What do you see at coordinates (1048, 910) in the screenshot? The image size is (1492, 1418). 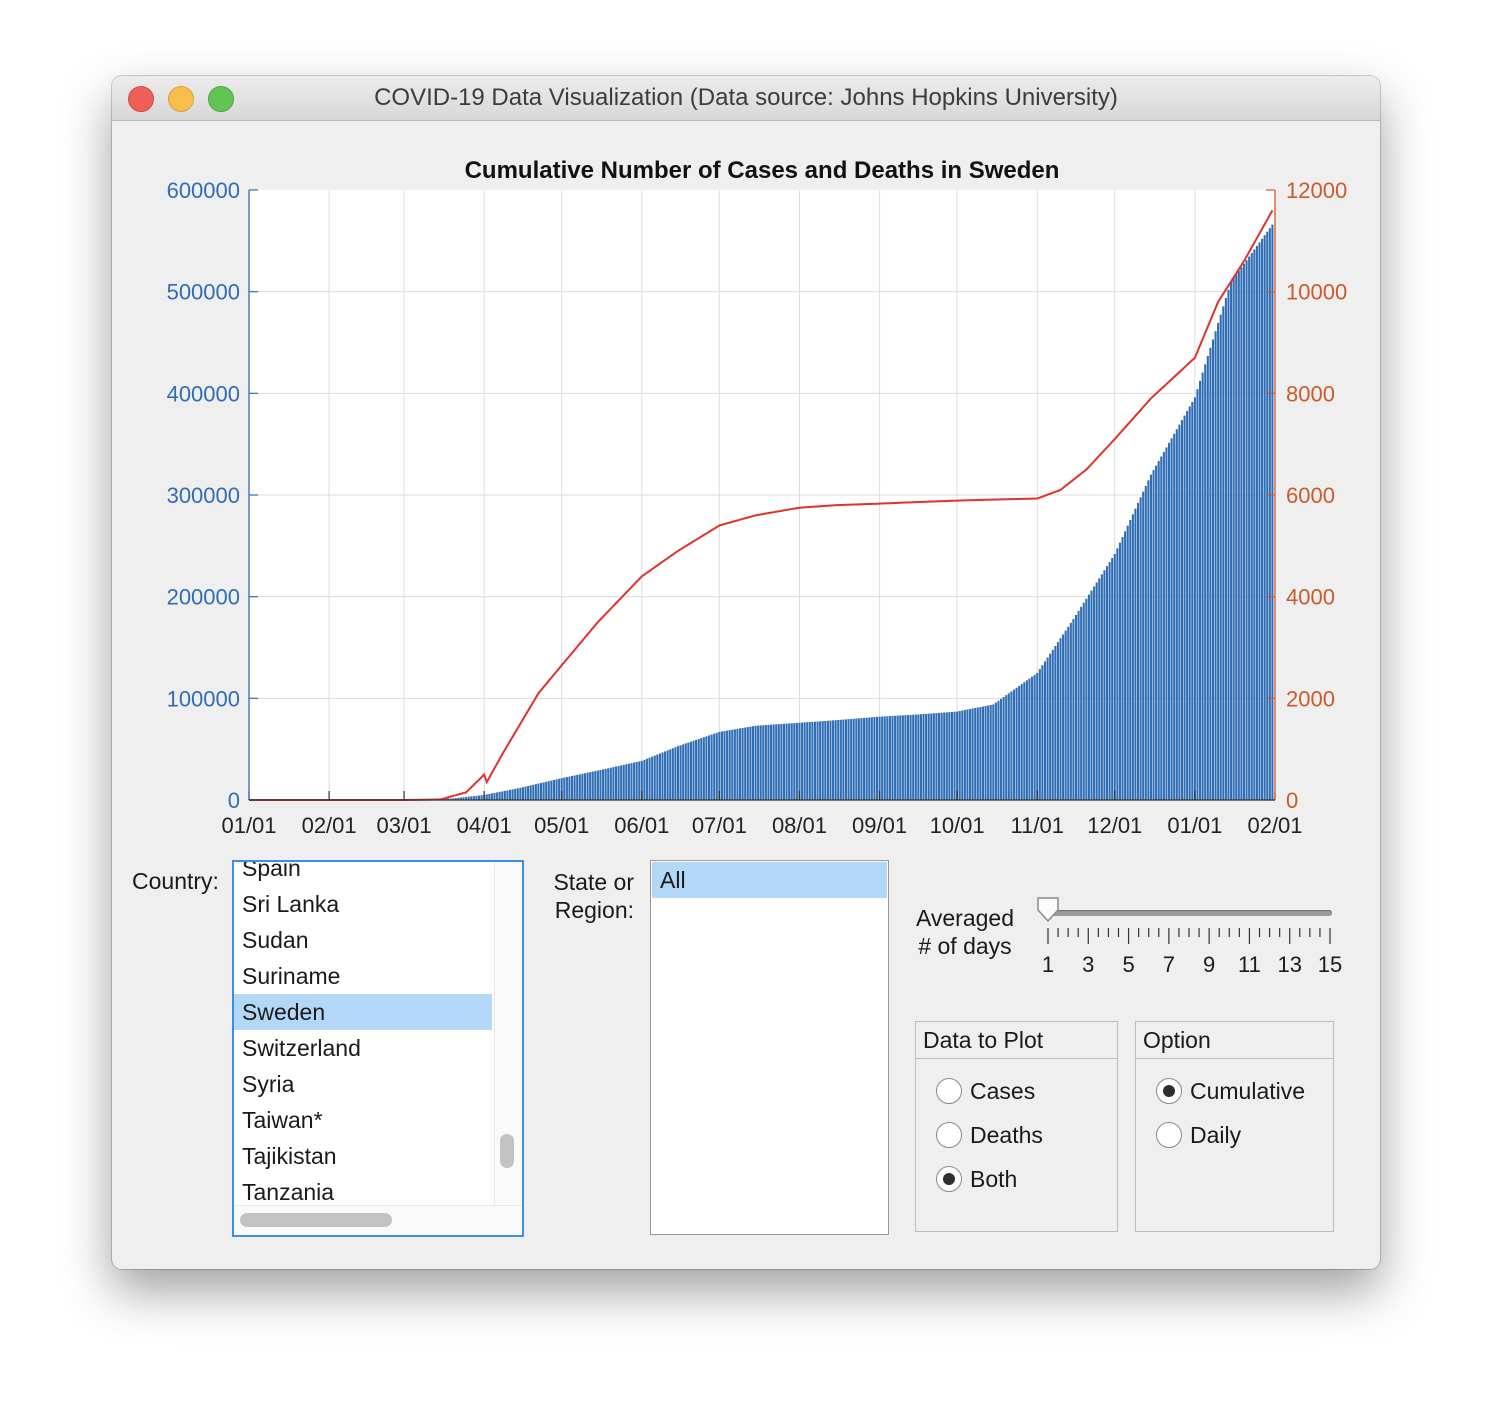 I see `slider-thumb` at bounding box center [1048, 910].